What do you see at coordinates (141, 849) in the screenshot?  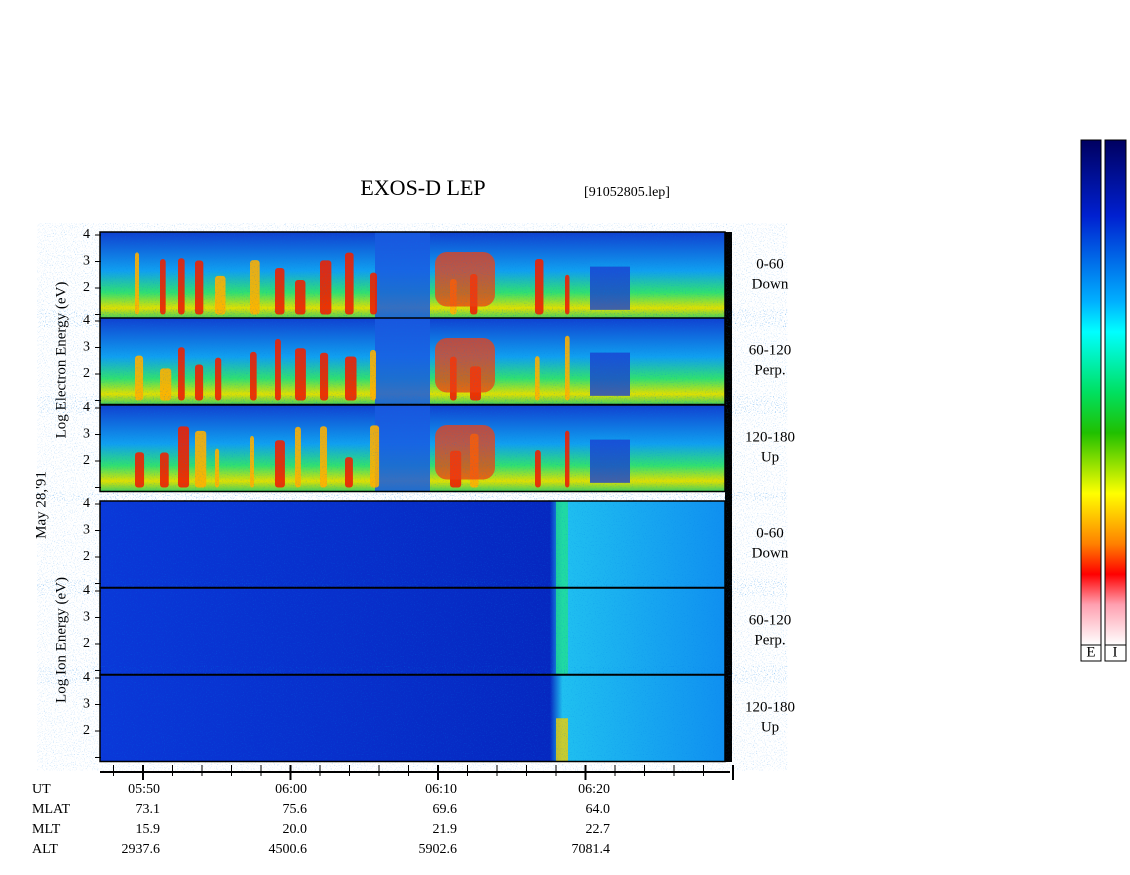 I see `orbit-value: 2937.6` at bounding box center [141, 849].